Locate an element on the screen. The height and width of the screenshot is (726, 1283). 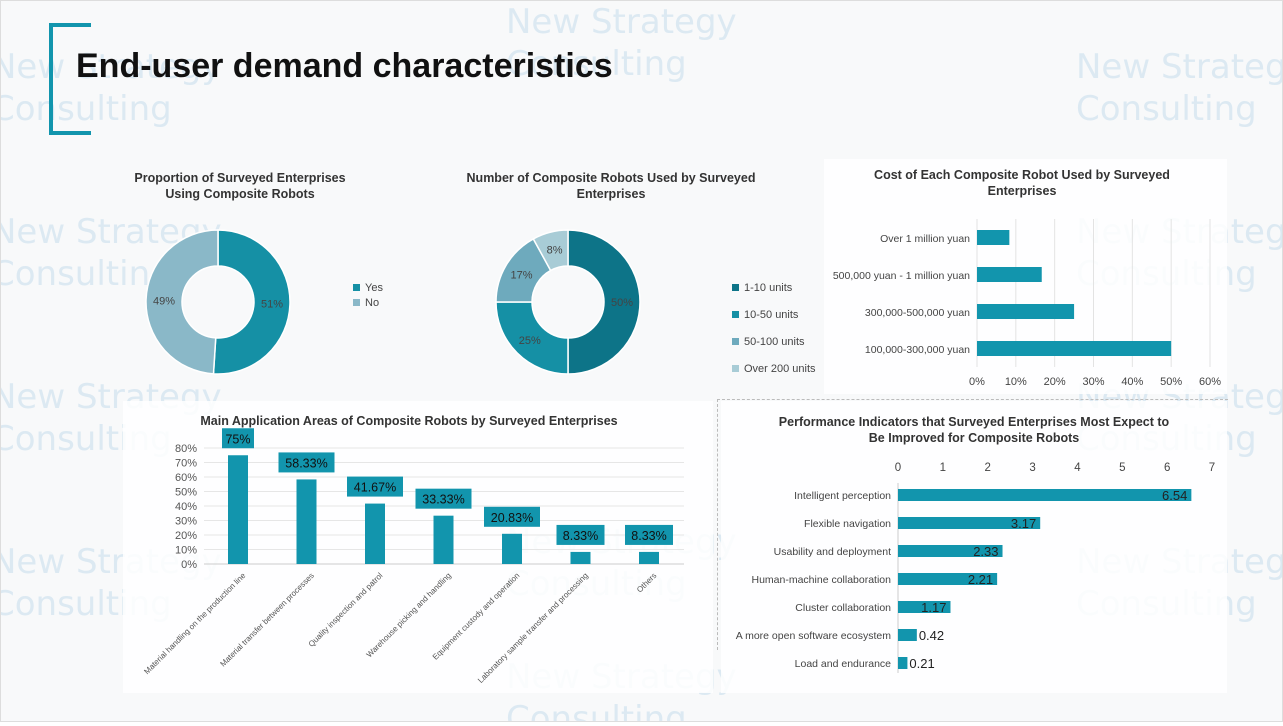
legend-label: Yes is located at coordinates (374, 288).